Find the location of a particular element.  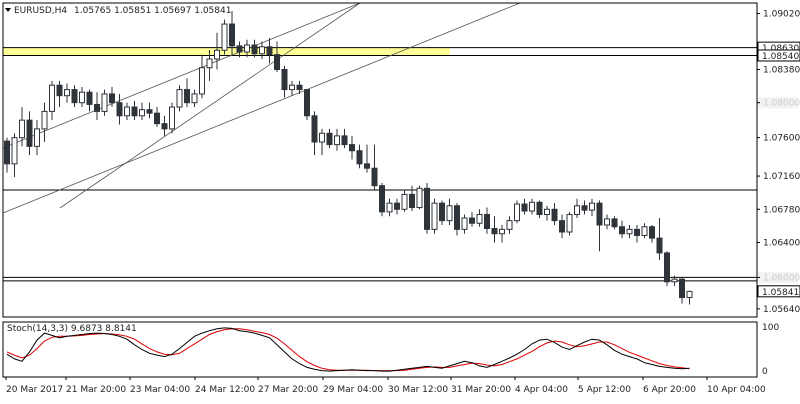

stochastic-signal-line is located at coordinates (348, 350).